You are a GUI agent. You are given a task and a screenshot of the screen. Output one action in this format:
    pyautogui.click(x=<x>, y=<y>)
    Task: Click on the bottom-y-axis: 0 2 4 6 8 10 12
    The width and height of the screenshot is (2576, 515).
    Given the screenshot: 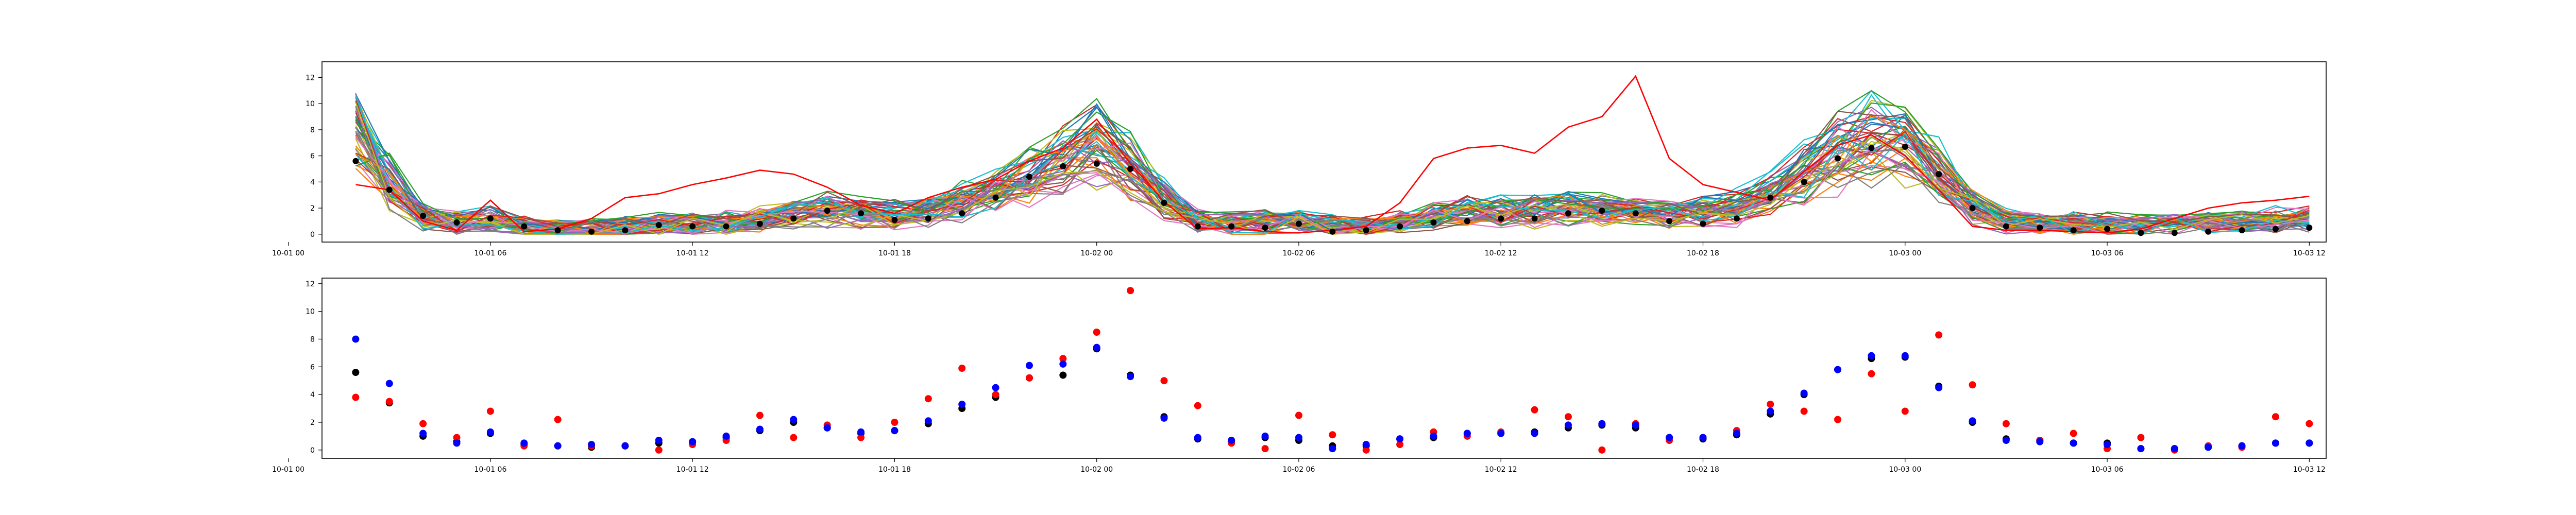 What is the action you would take?
    pyautogui.click(x=314, y=367)
    